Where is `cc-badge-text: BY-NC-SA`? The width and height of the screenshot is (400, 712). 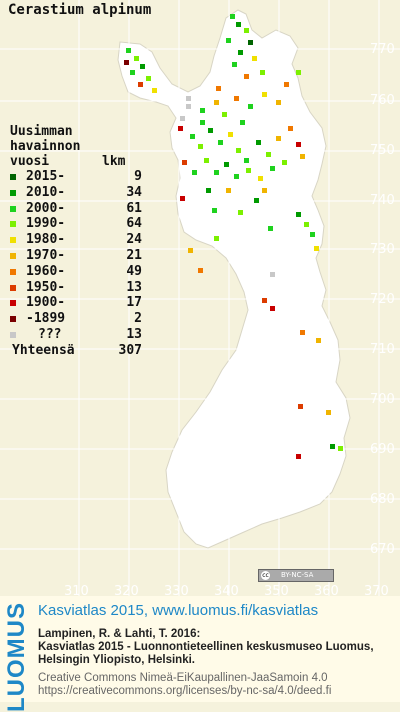 cc-badge-text: BY-NC-SA is located at coordinates (297, 575).